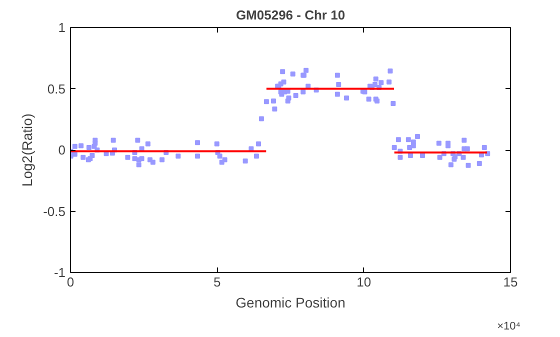 The image size is (560, 337). Describe the element at coordinates (62, 150) in the screenshot. I see `y-tick-label: 0` at that location.